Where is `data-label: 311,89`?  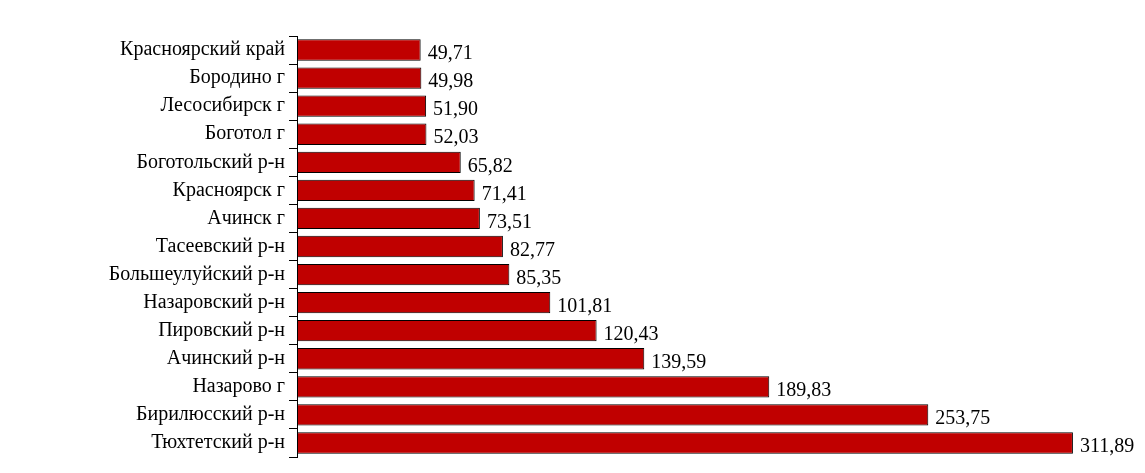
data-label: 311,89 is located at coordinates (1107, 445).